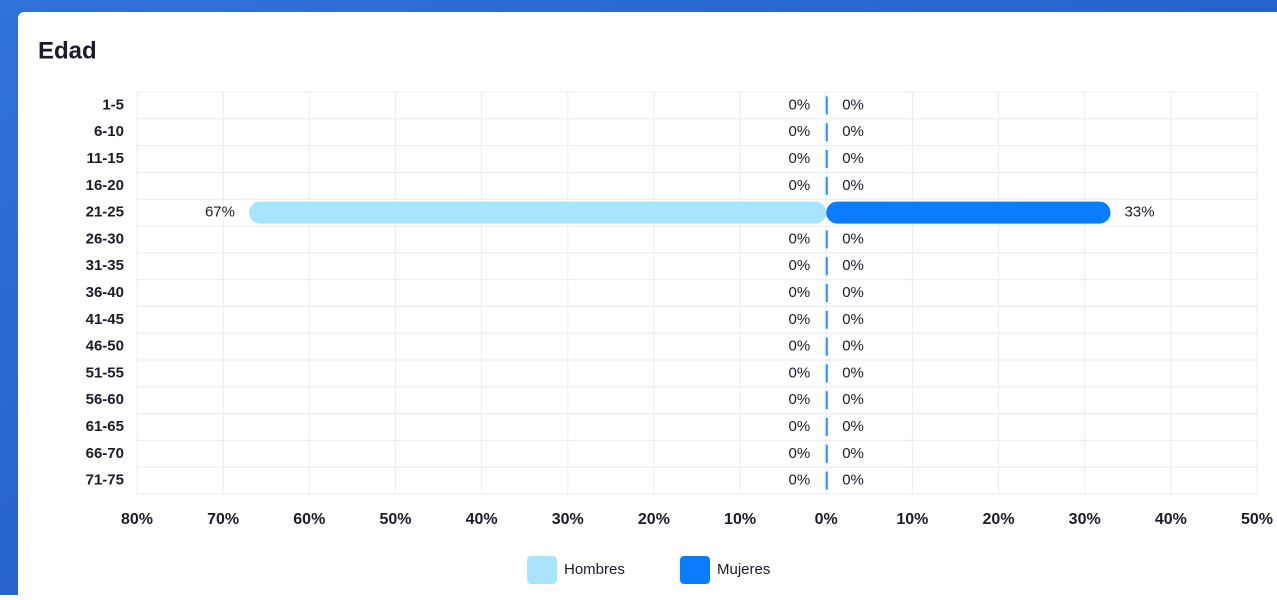  Describe the element at coordinates (67, 50) in the screenshot. I see `chart-title: Edad` at that location.